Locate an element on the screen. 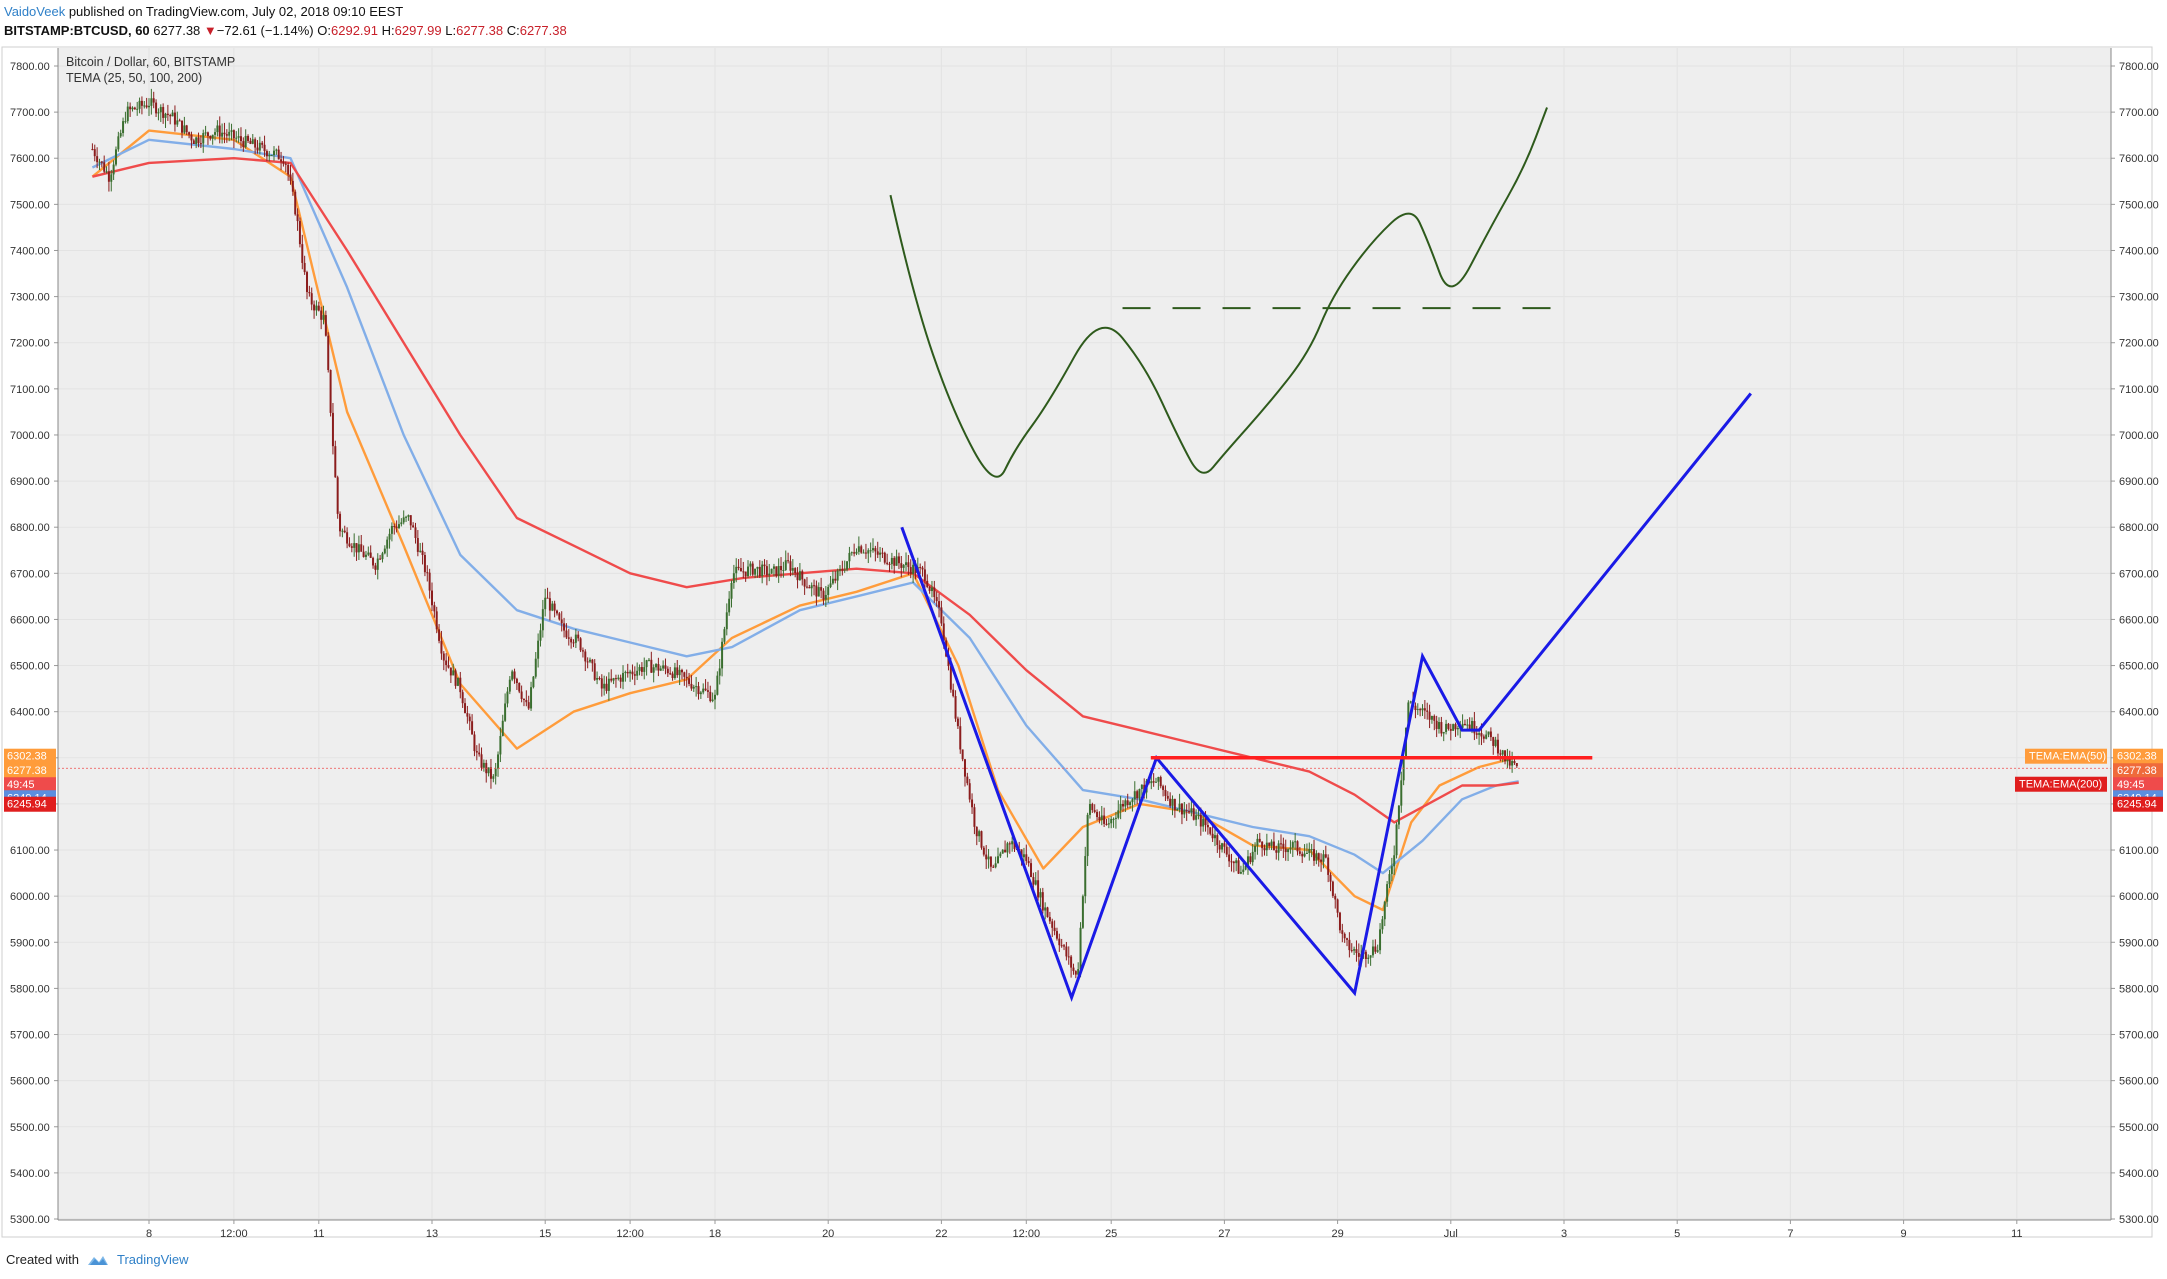 This screenshot has width=2167, height=1279. high-label: H: is located at coordinates (388, 30).